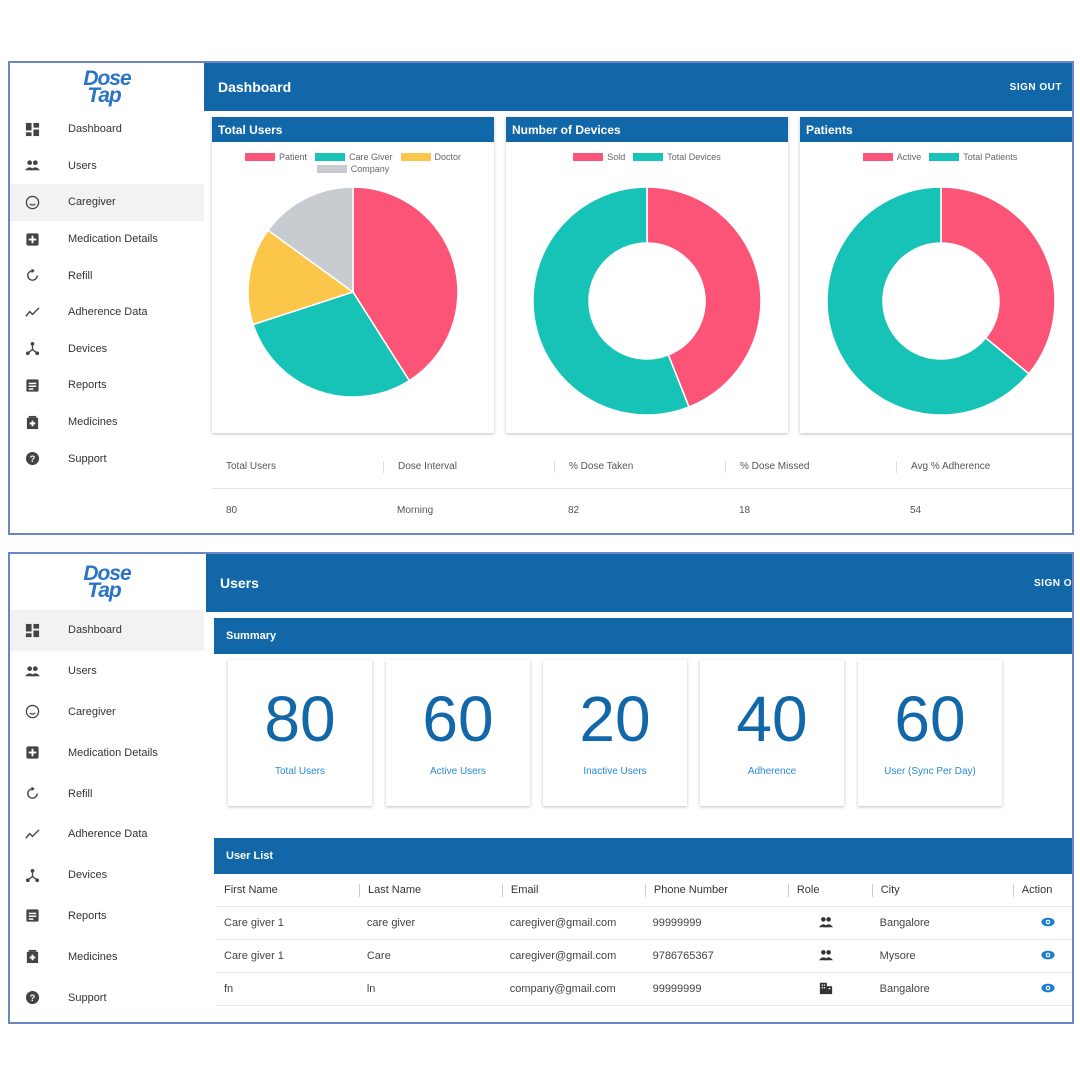  Describe the element at coordinates (998, 280) in the screenshot. I see `slice-active` at that location.